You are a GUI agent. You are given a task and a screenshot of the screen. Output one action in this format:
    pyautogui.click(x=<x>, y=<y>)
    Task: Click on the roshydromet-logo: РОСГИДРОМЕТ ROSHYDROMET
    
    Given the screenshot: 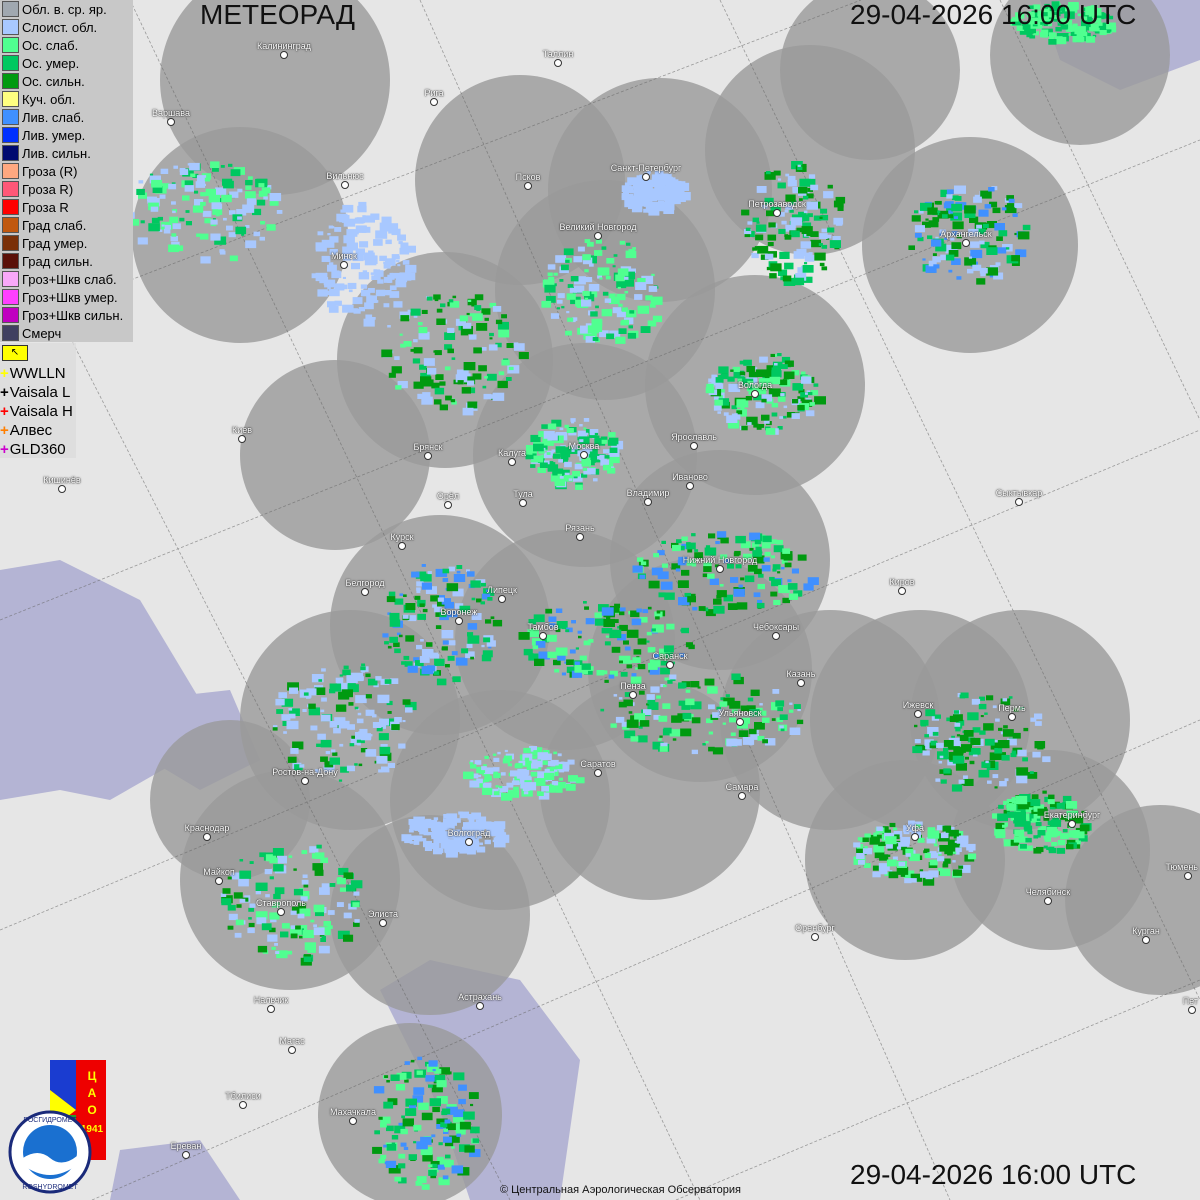 What is the action you would take?
    pyautogui.click(x=50, y=1152)
    